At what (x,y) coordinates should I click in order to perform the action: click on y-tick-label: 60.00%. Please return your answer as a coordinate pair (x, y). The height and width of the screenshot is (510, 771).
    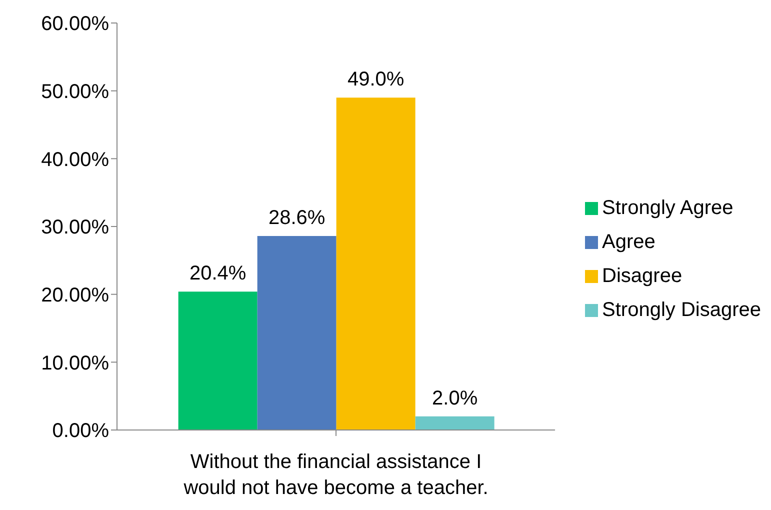
    Looking at the image, I should click on (75, 24).